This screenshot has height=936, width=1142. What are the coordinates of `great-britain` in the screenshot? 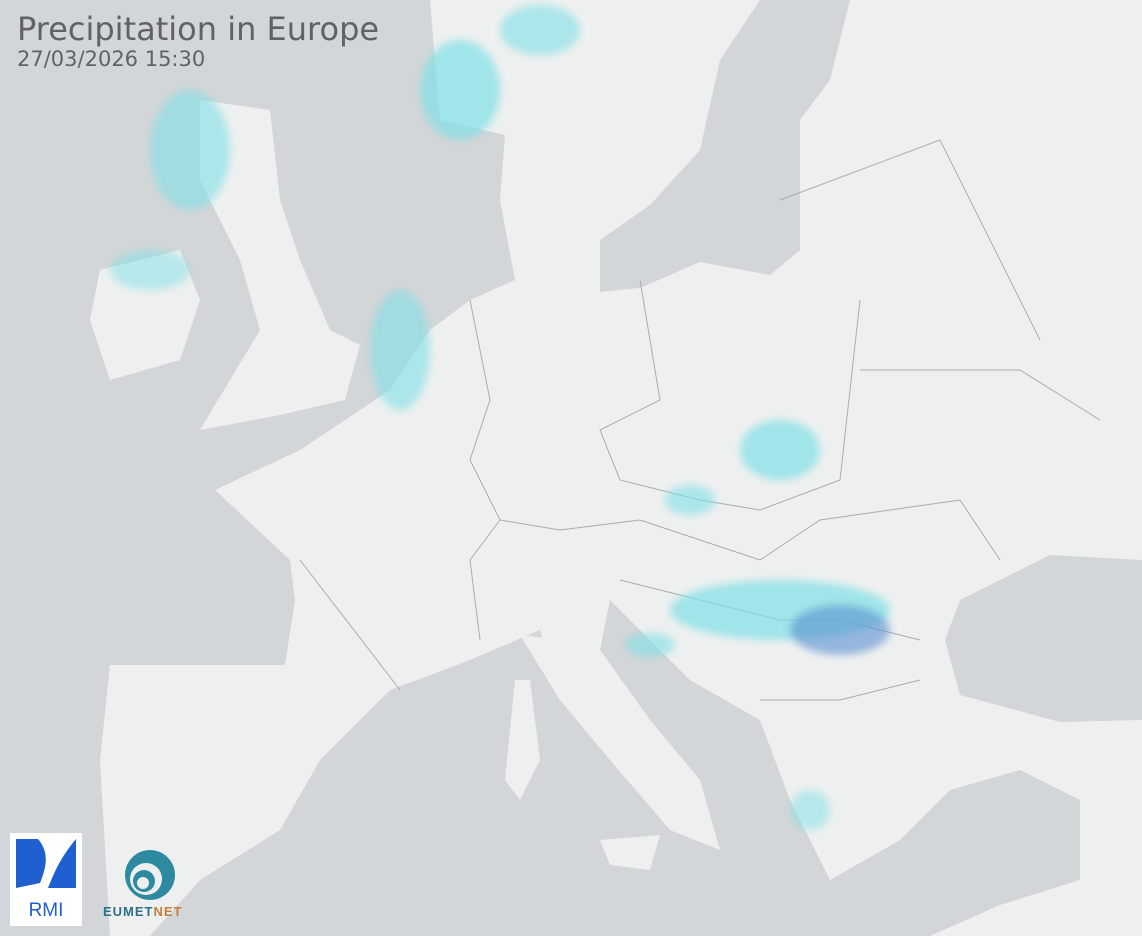 It's located at (280, 265).